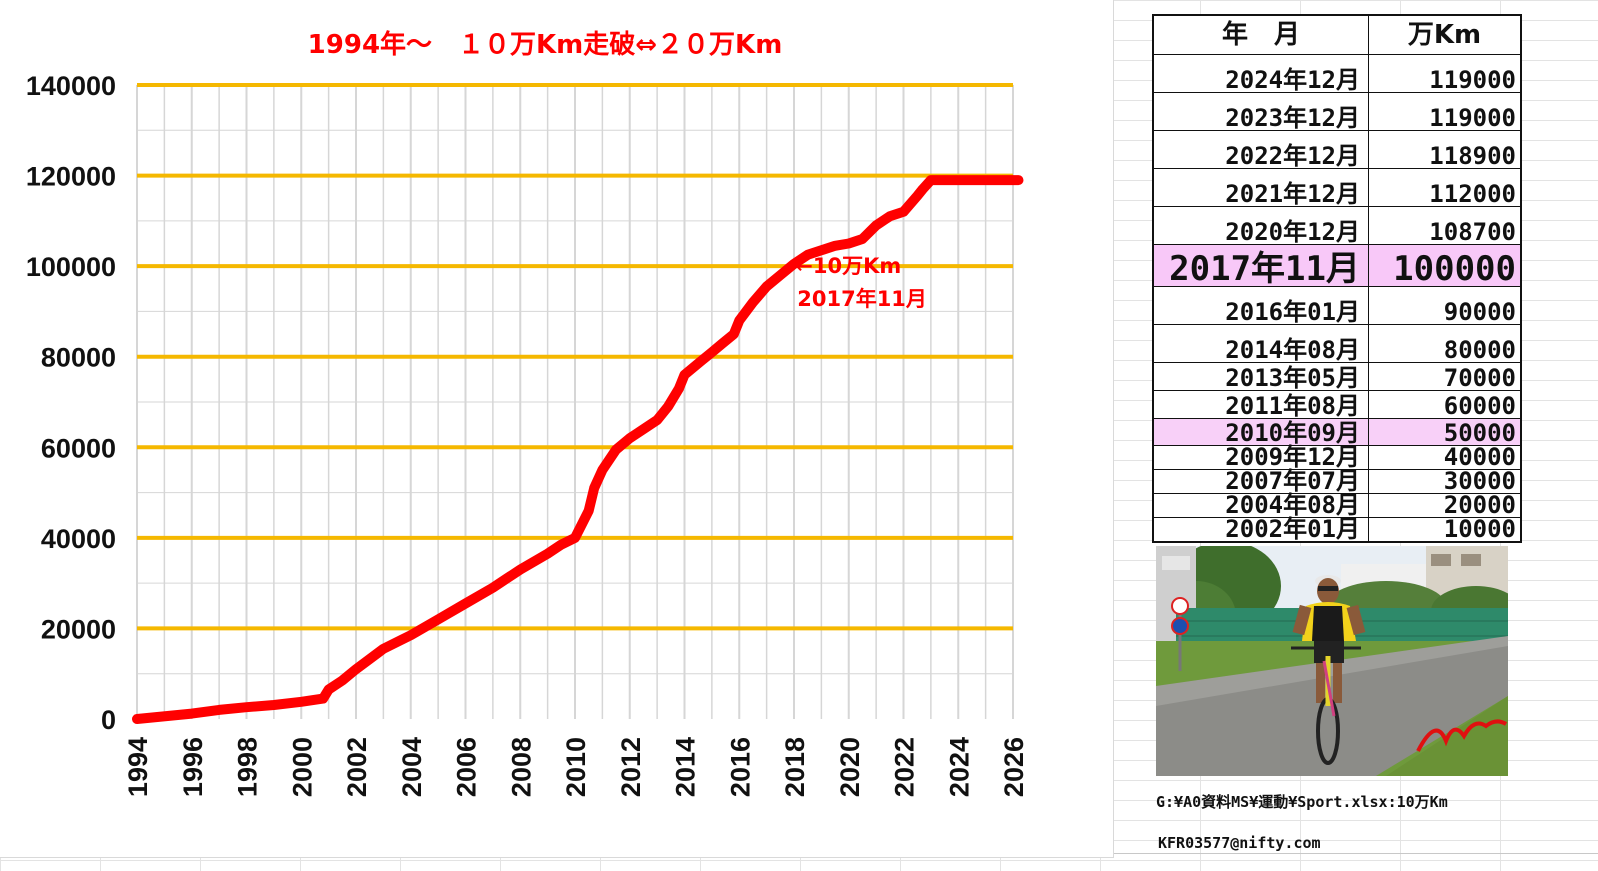  What do you see at coordinates (1261, 225) in the screenshot?
I see `date-cell: 2020年12月` at bounding box center [1261, 225].